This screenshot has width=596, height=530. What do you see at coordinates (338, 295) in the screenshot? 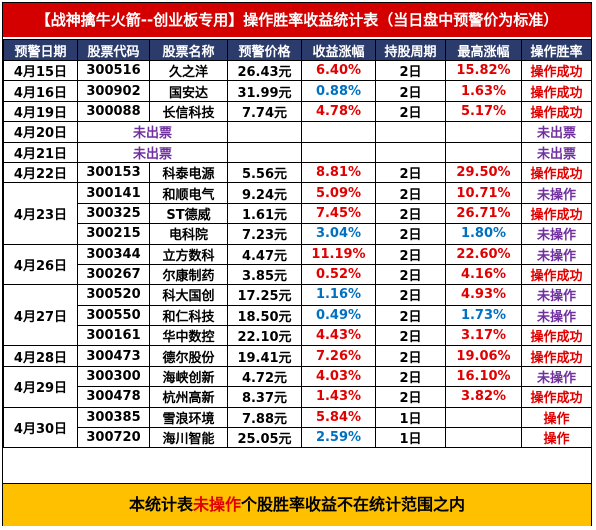
I see `gain-cell: 1.16%` at bounding box center [338, 295].